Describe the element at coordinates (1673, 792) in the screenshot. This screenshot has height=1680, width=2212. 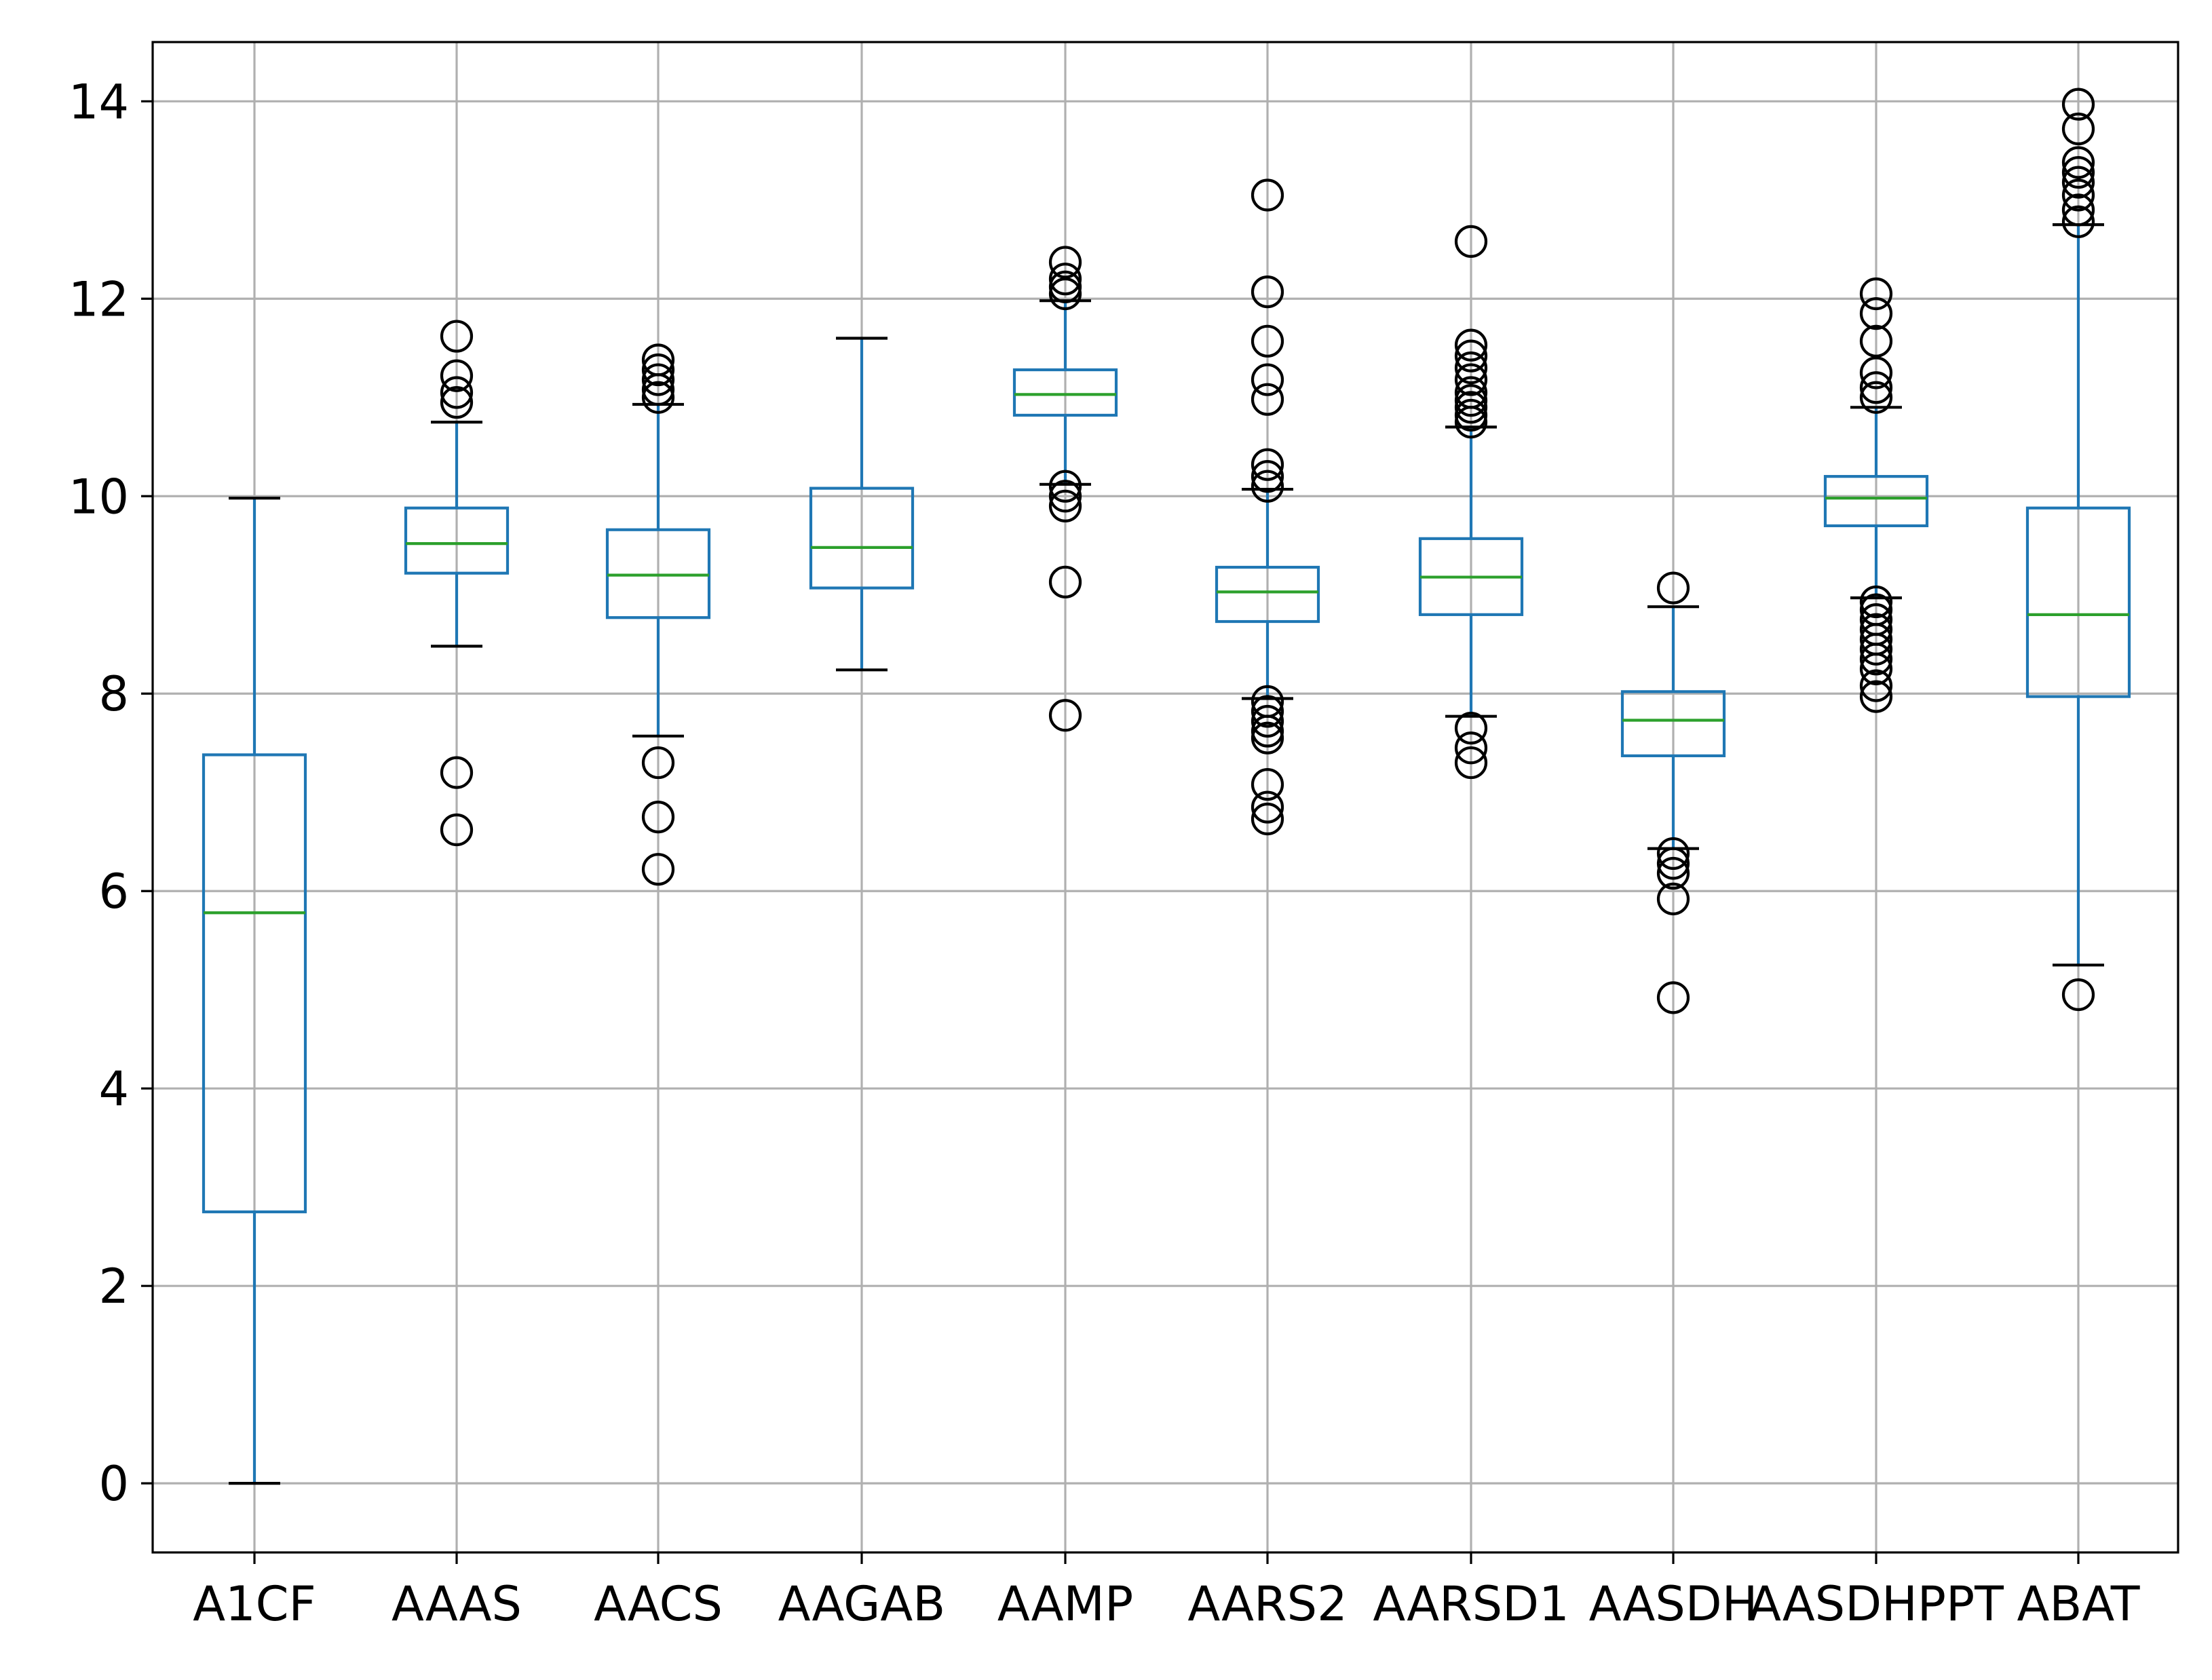
I see `box-aasdh` at that location.